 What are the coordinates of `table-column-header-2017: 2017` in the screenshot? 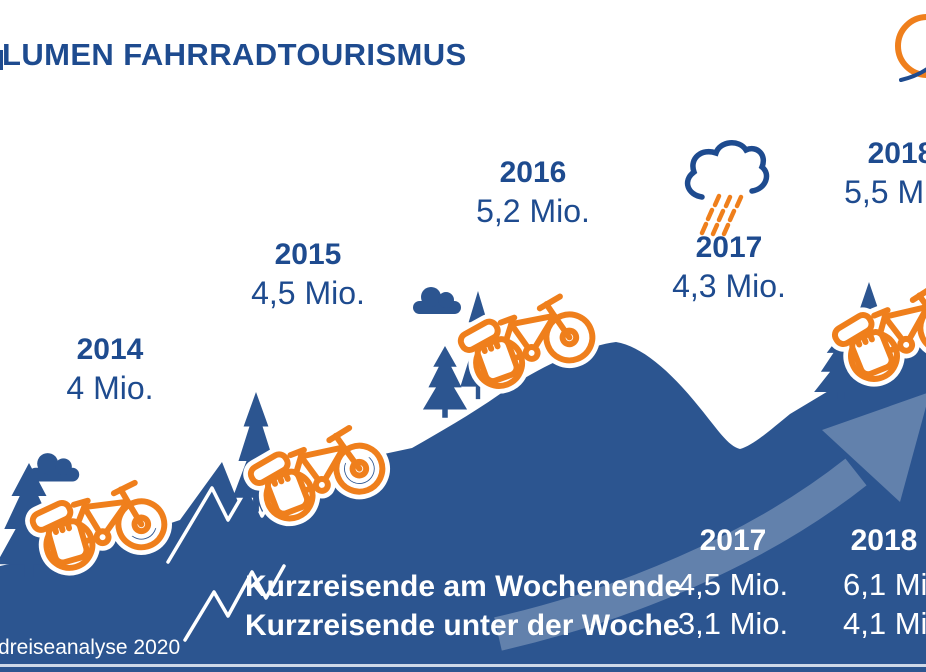 It's located at (733, 540).